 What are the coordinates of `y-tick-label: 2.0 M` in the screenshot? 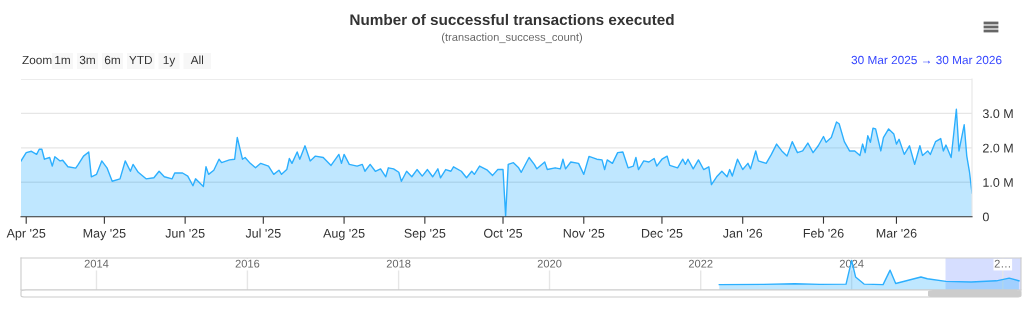 It's located at (998, 148).